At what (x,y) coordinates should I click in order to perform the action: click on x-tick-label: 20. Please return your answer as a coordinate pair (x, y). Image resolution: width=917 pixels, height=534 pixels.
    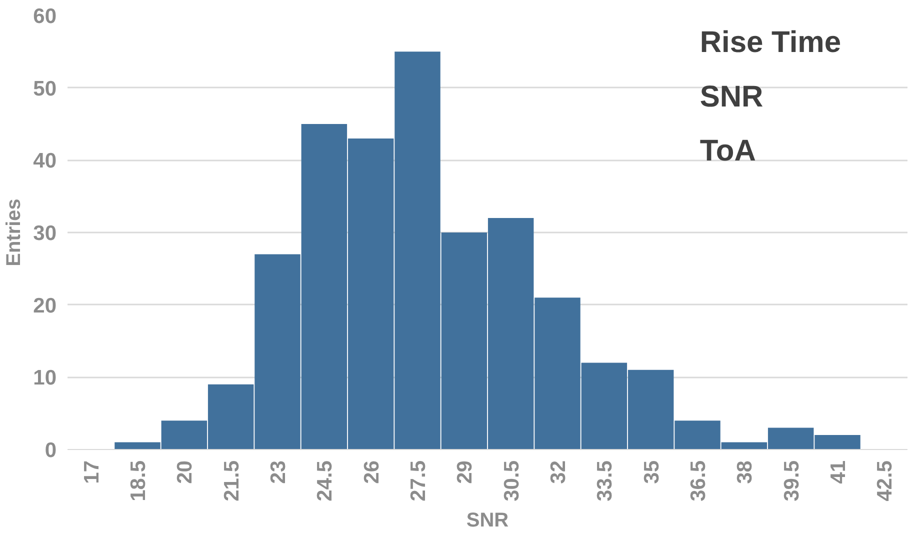
    Looking at the image, I should click on (185, 472).